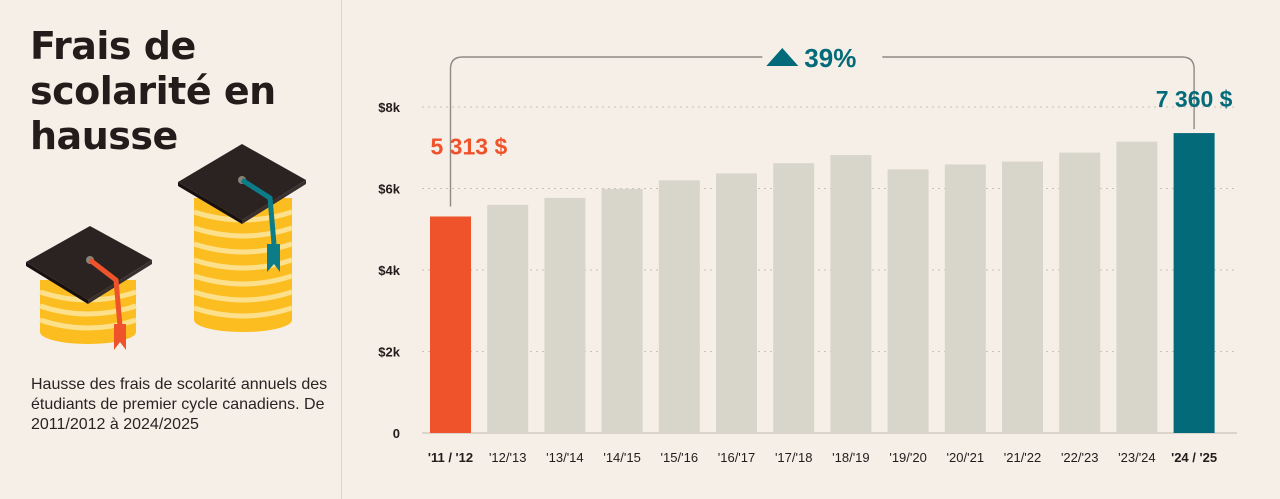 Image resolution: width=1280 pixels, height=499 pixels. What do you see at coordinates (508, 457) in the screenshot?
I see `x-tick-label: '12/'13` at bounding box center [508, 457].